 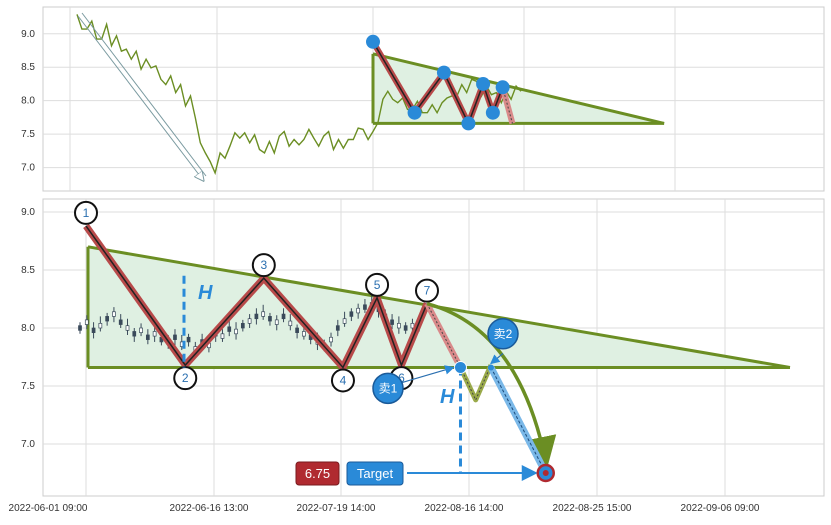 I want to click on sell2-callout, so click(x=503, y=334).